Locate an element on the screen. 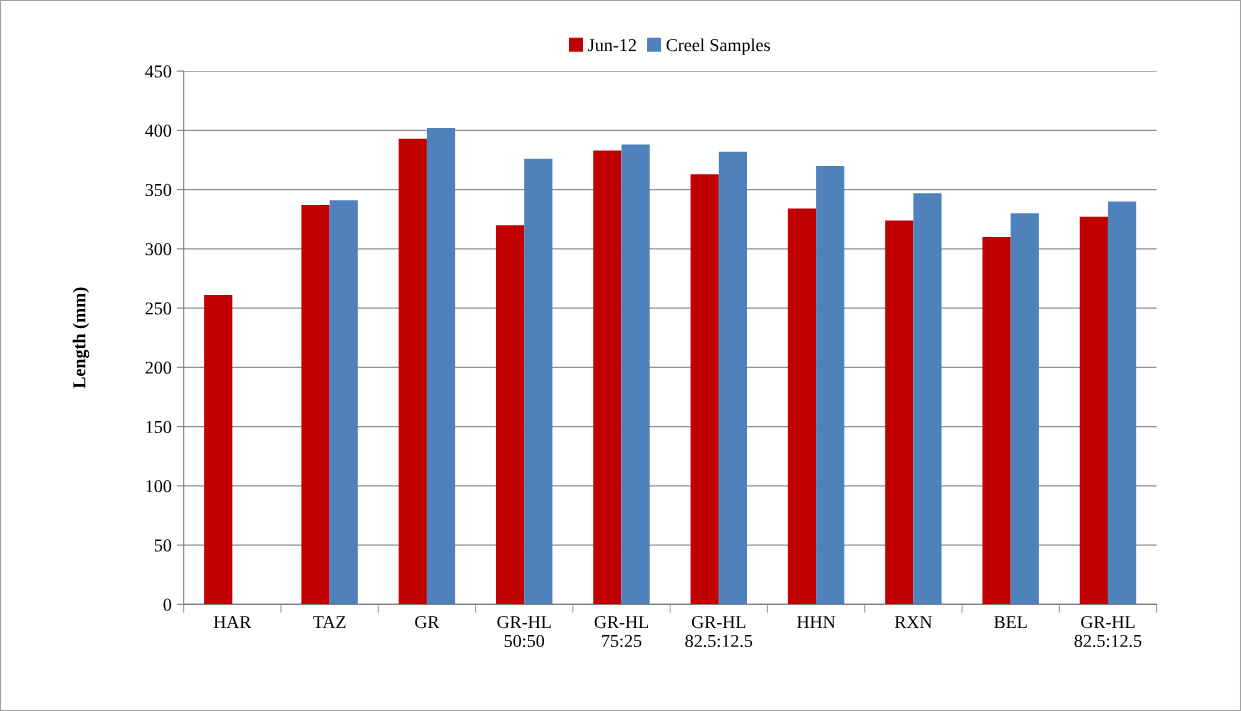  y-tick-label: 450 is located at coordinates (158, 71).